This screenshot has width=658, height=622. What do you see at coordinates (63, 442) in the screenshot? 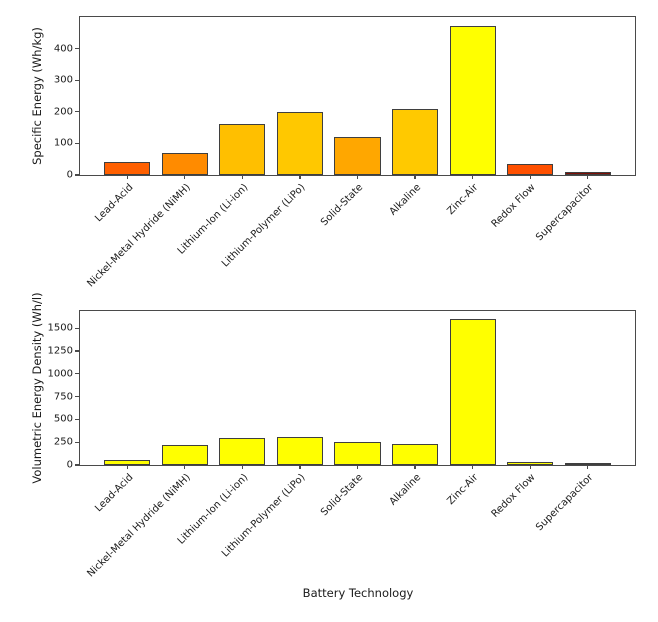
I see `y-tick-label: 250` at bounding box center [63, 442].